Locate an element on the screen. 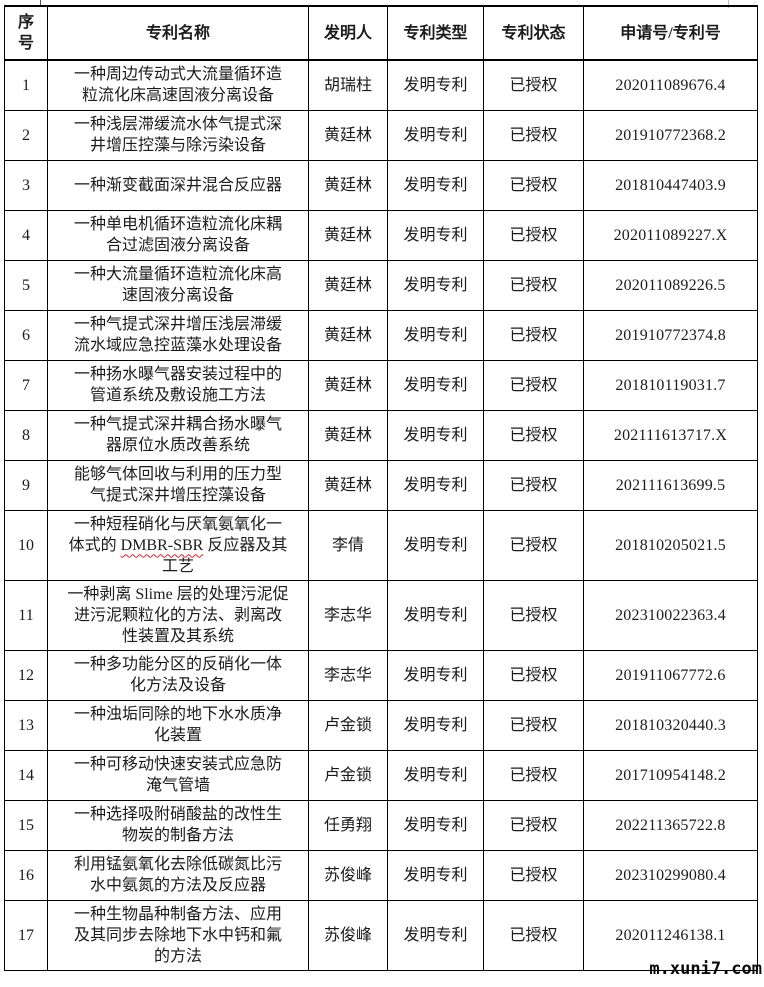 This screenshot has width=764, height=987. cell-index: 16 is located at coordinates (26, 875).